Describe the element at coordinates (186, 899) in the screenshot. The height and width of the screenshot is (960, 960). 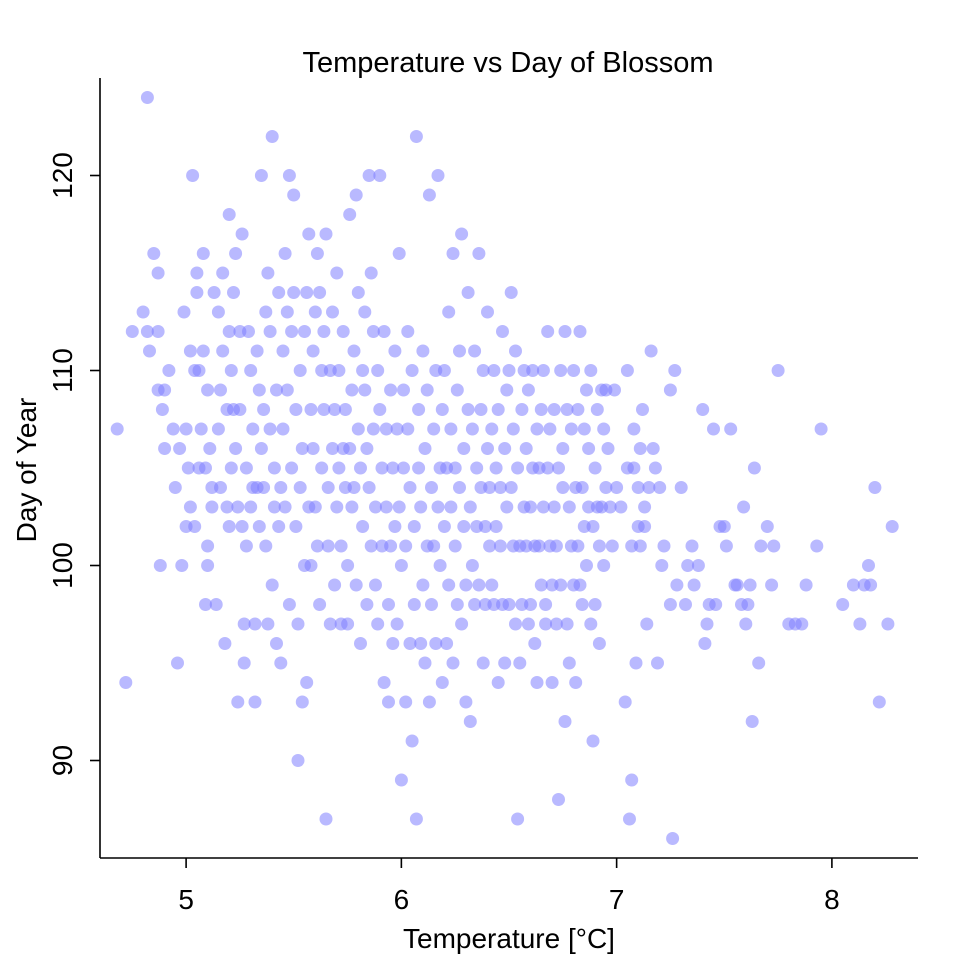
I see `x-tick-label: 5` at that location.